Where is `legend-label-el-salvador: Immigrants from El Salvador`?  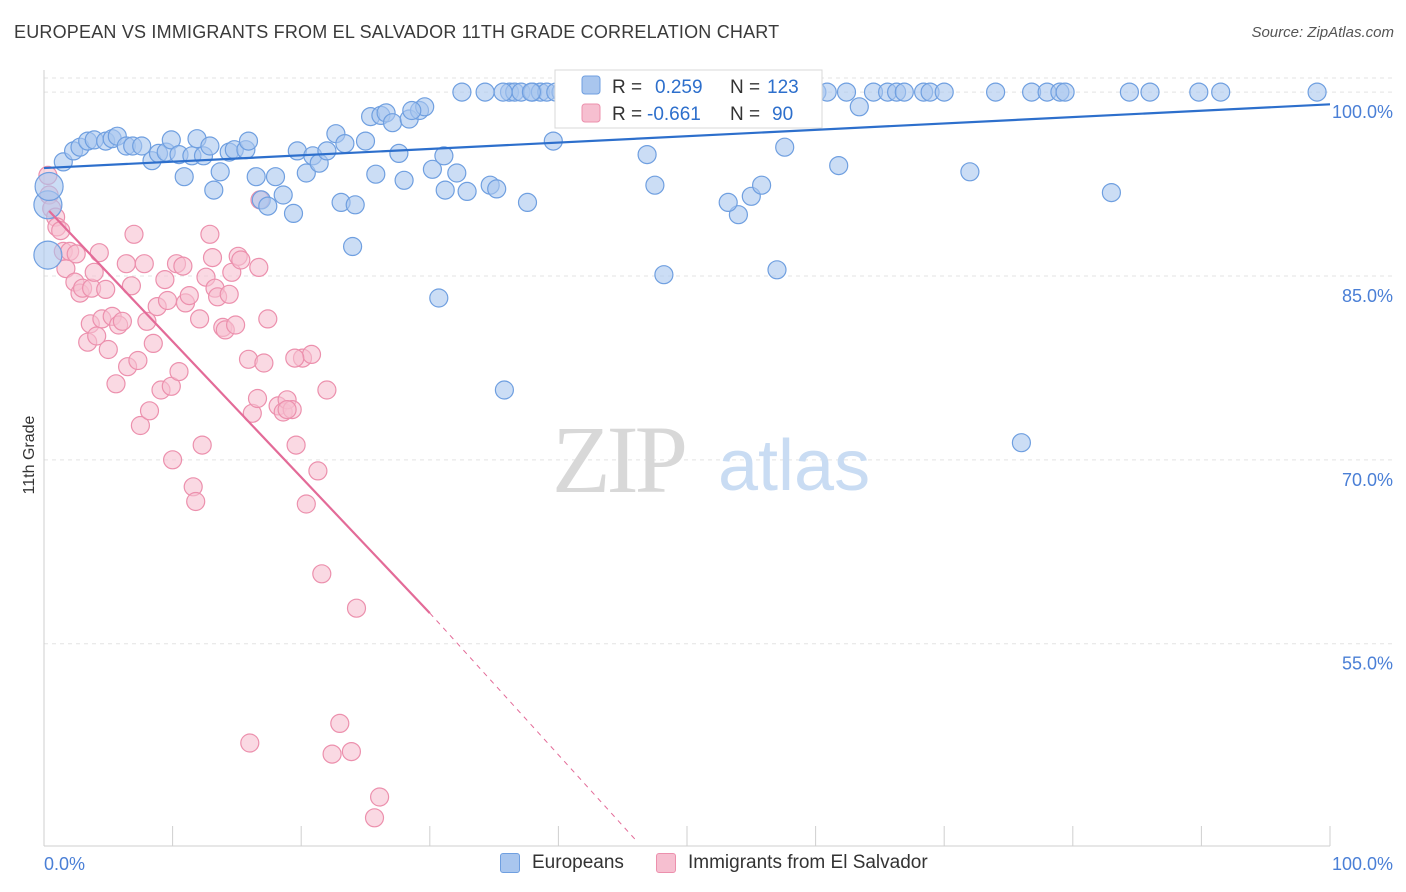 legend-label-el-salvador: Immigrants from El Salvador is located at coordinates (808, 862).